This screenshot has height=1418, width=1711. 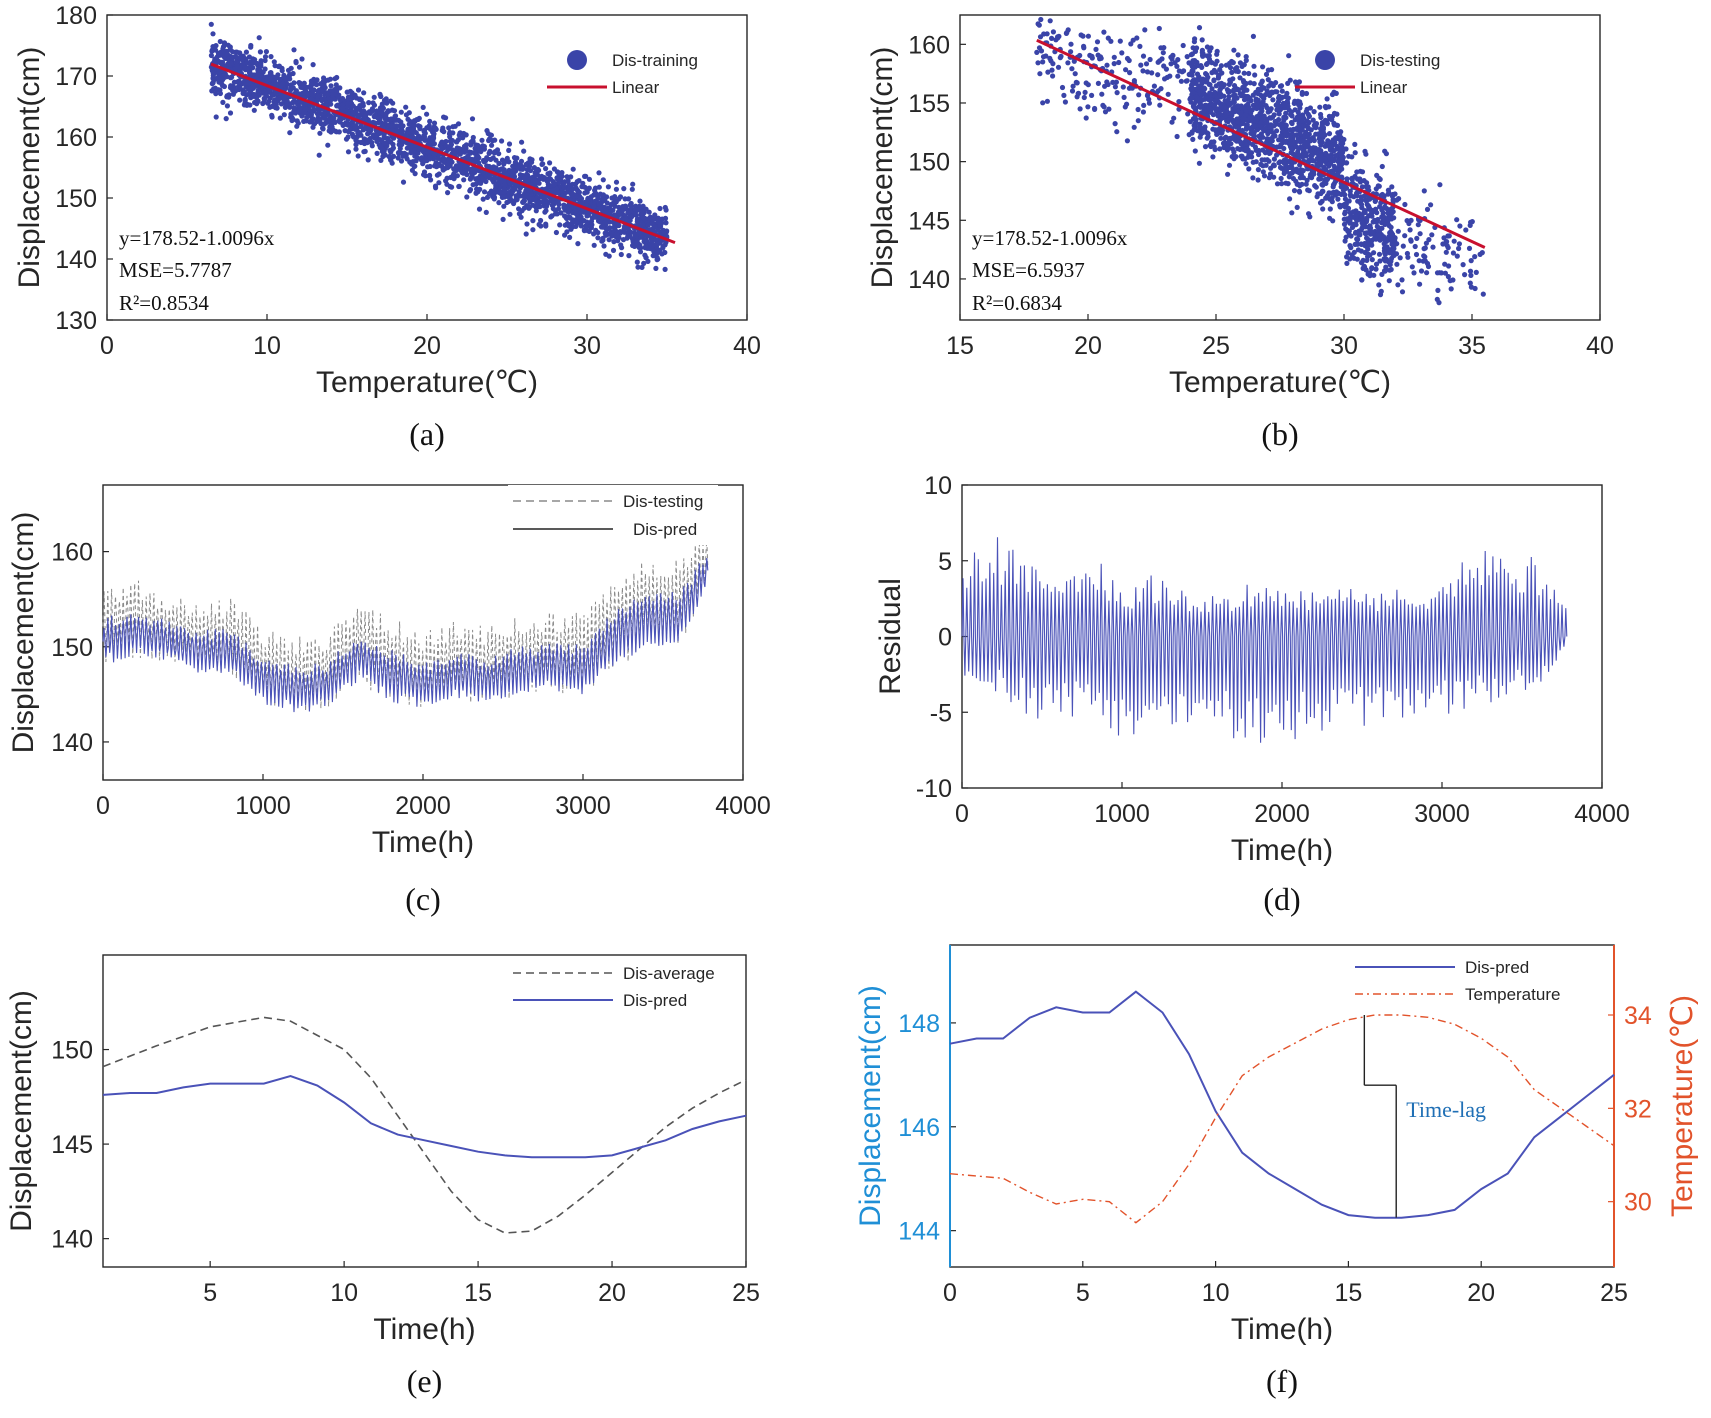 I want to click on fit-line, so click(x=1261, y=143).